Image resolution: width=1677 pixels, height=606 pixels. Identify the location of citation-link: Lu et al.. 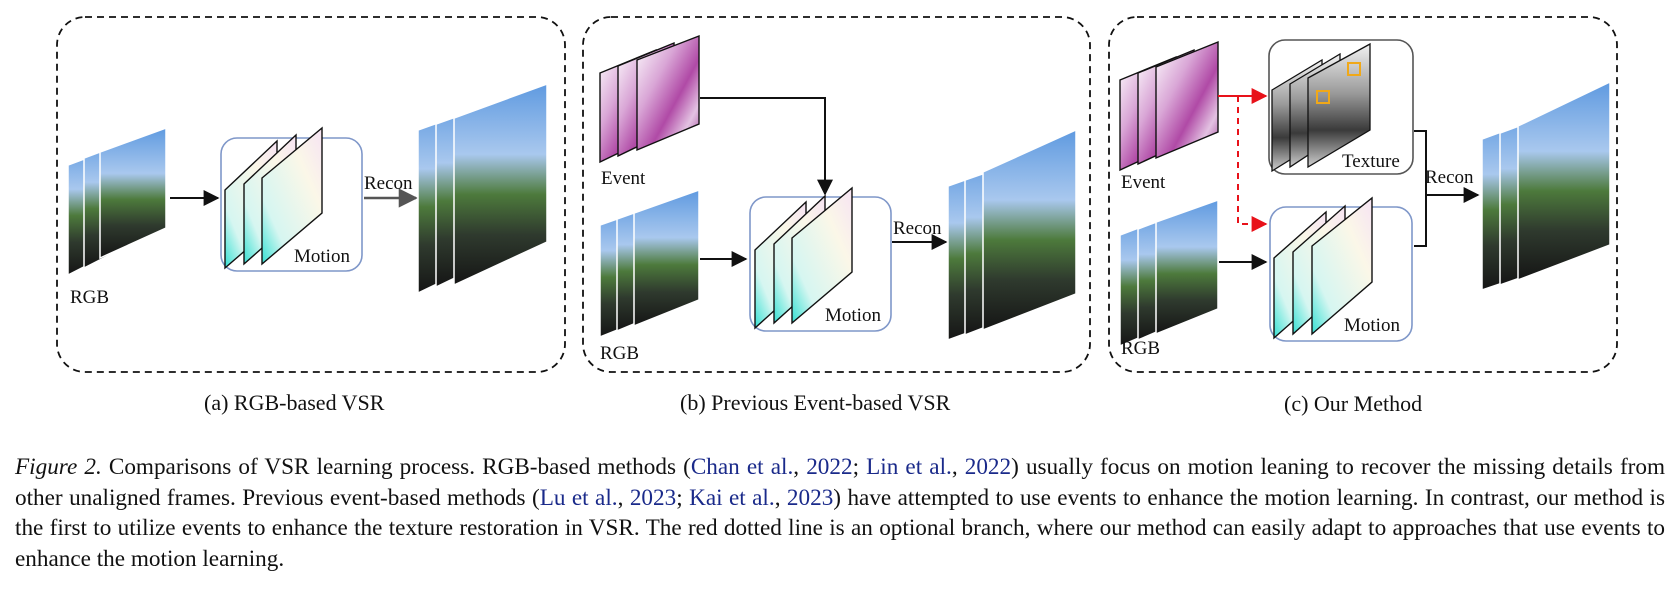
(578, 497).